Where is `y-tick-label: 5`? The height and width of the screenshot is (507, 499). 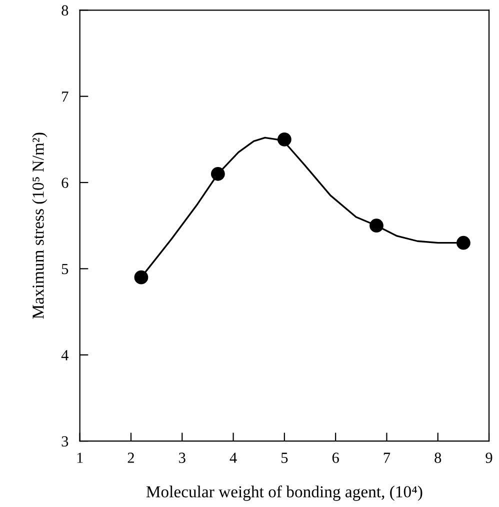 y-tick-label: 5 is located at coordinates (65, 269).